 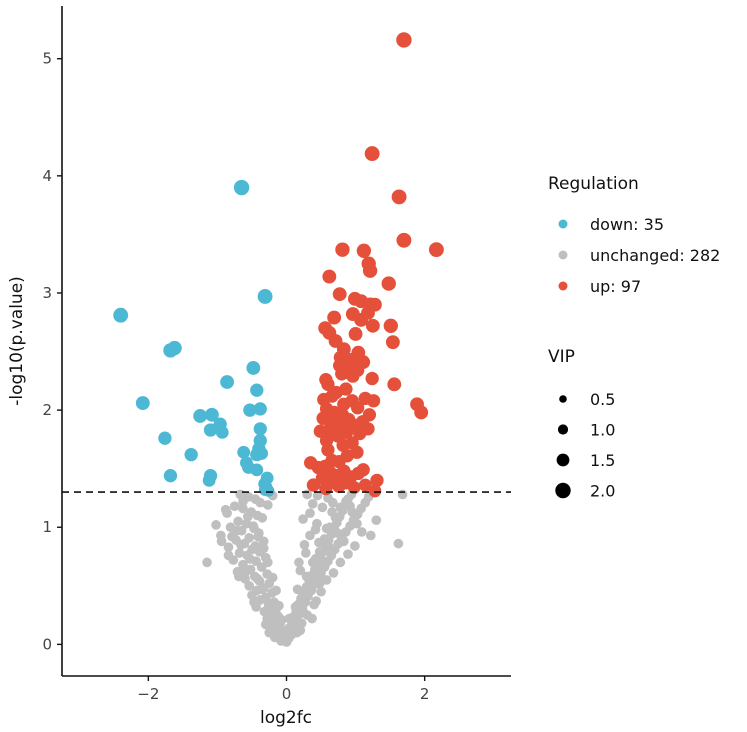 What do you see at coordinates (593, 184) in the screenshot?
I see `legend-regulation-title: Regulation` at bounding box center [593, 184].